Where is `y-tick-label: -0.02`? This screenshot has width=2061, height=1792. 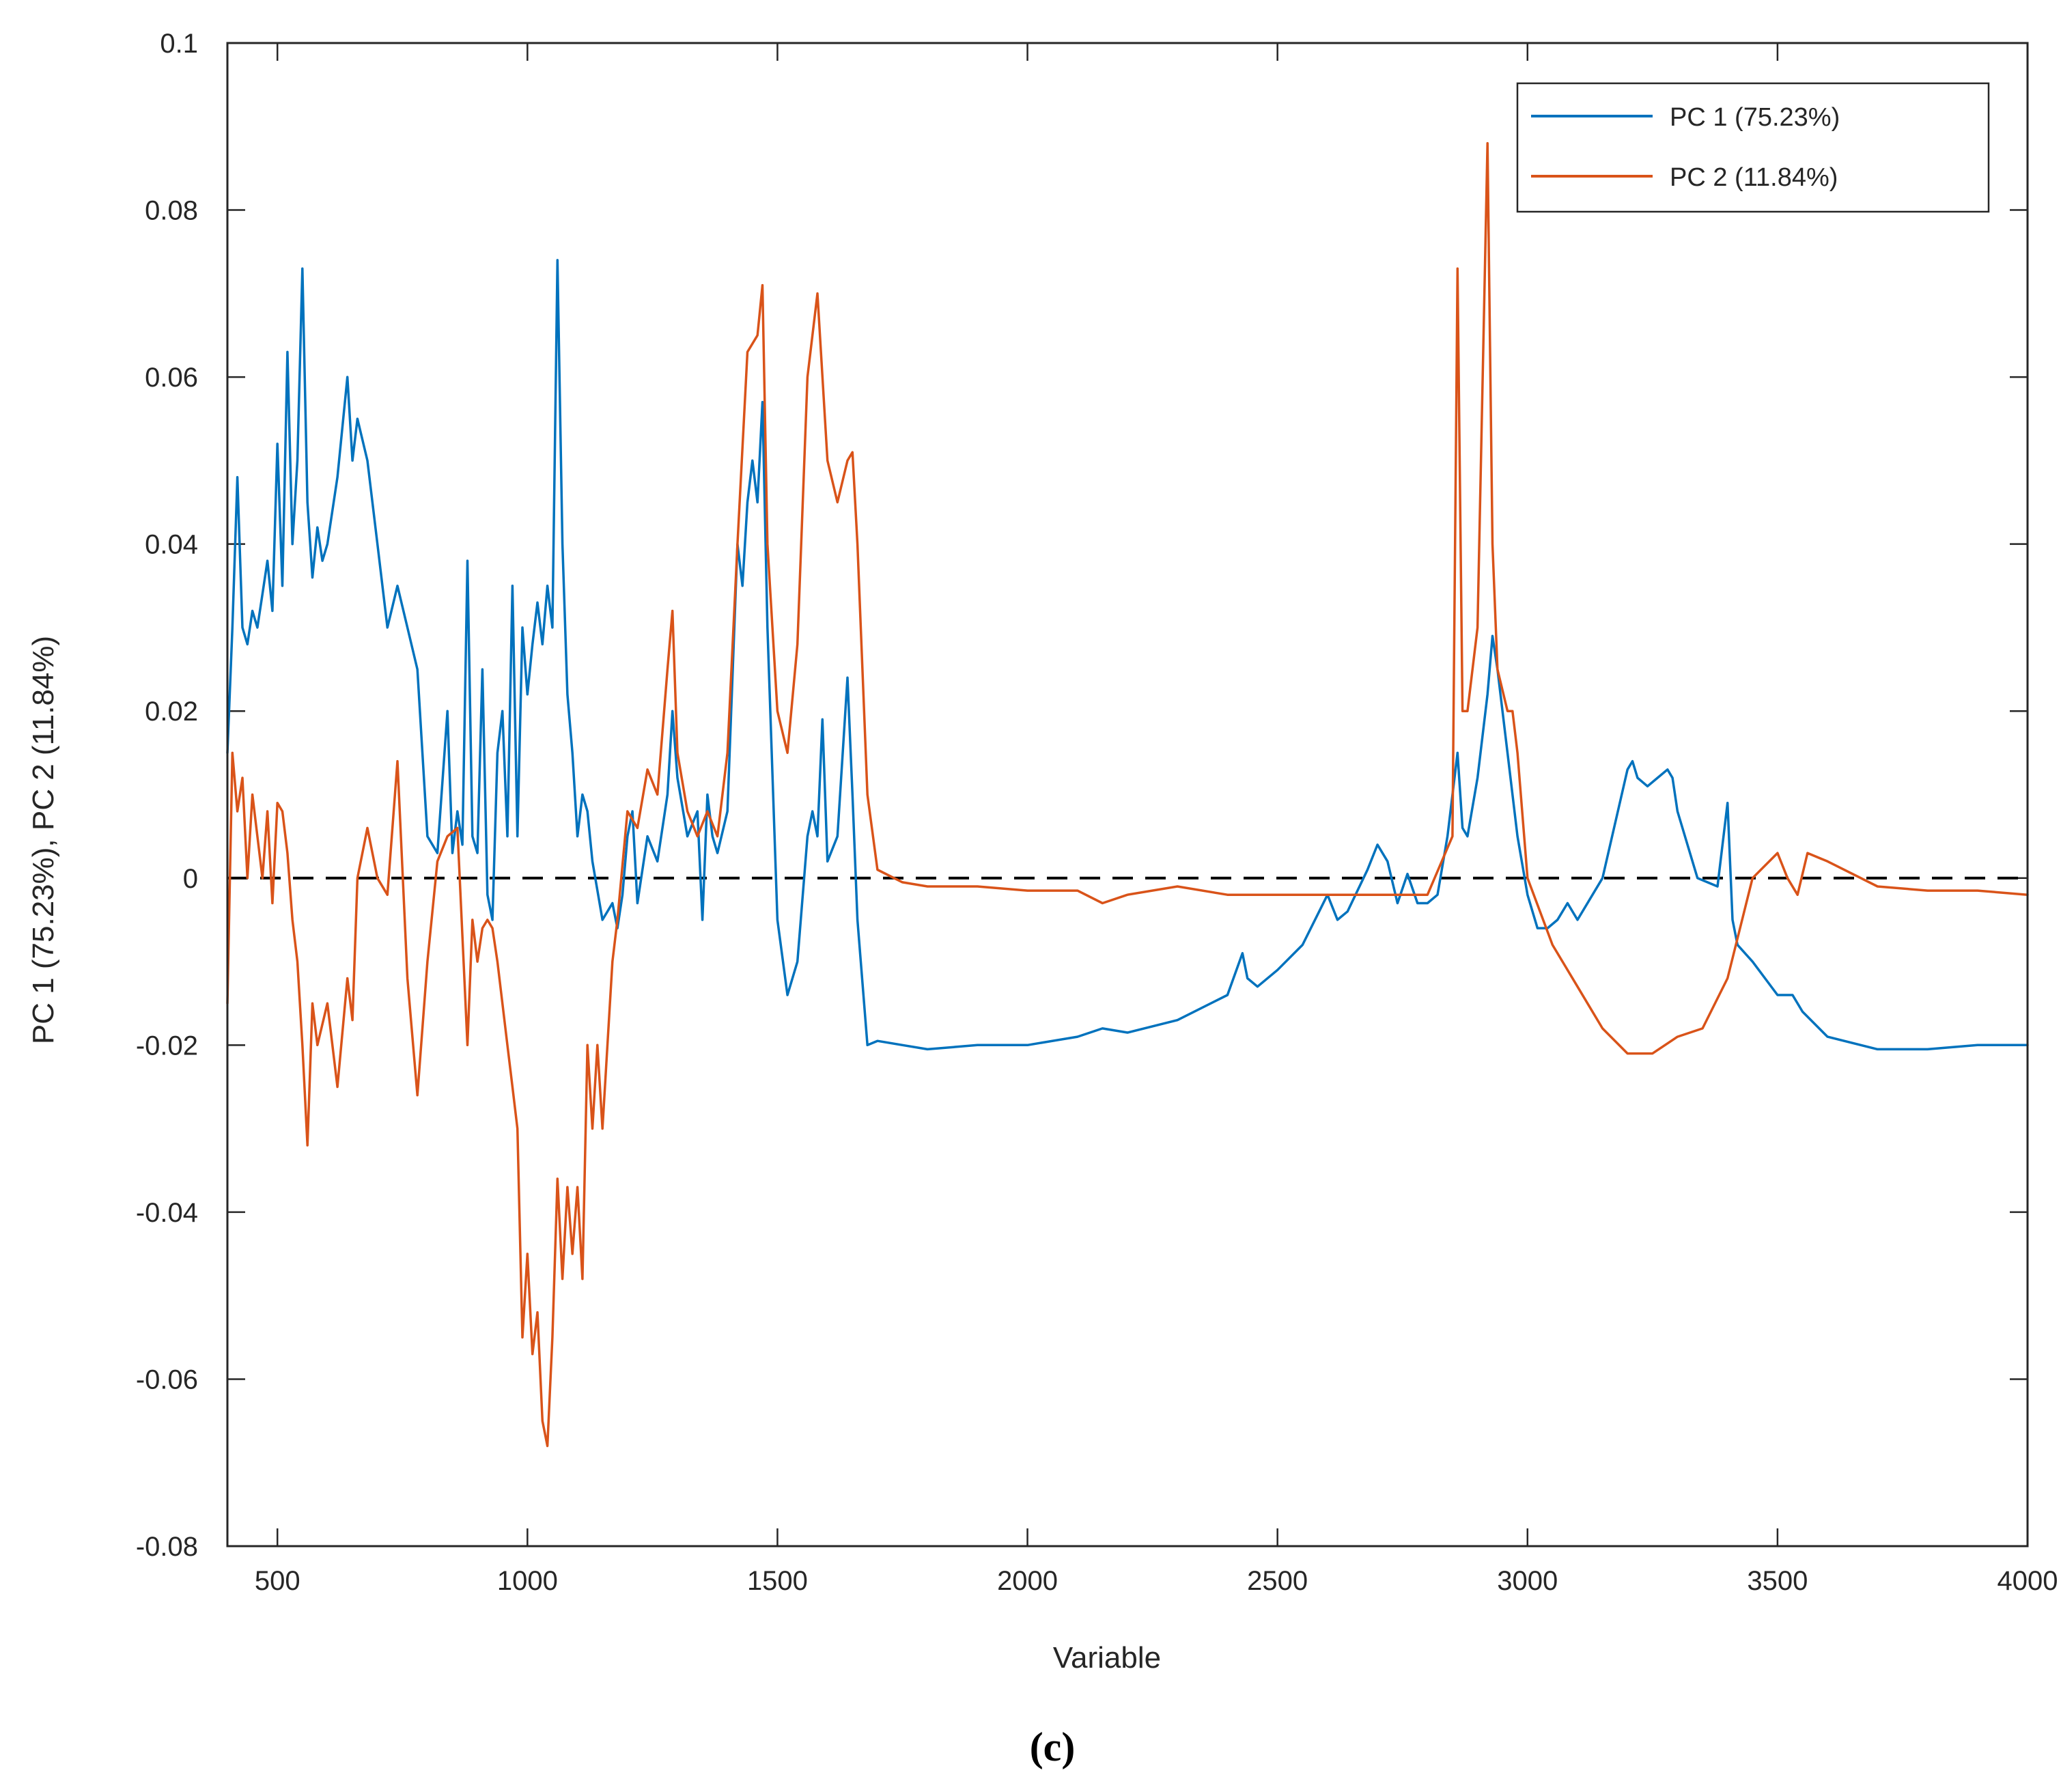
y-tick-label: -0.02 is located at coordinates (167, 1046).